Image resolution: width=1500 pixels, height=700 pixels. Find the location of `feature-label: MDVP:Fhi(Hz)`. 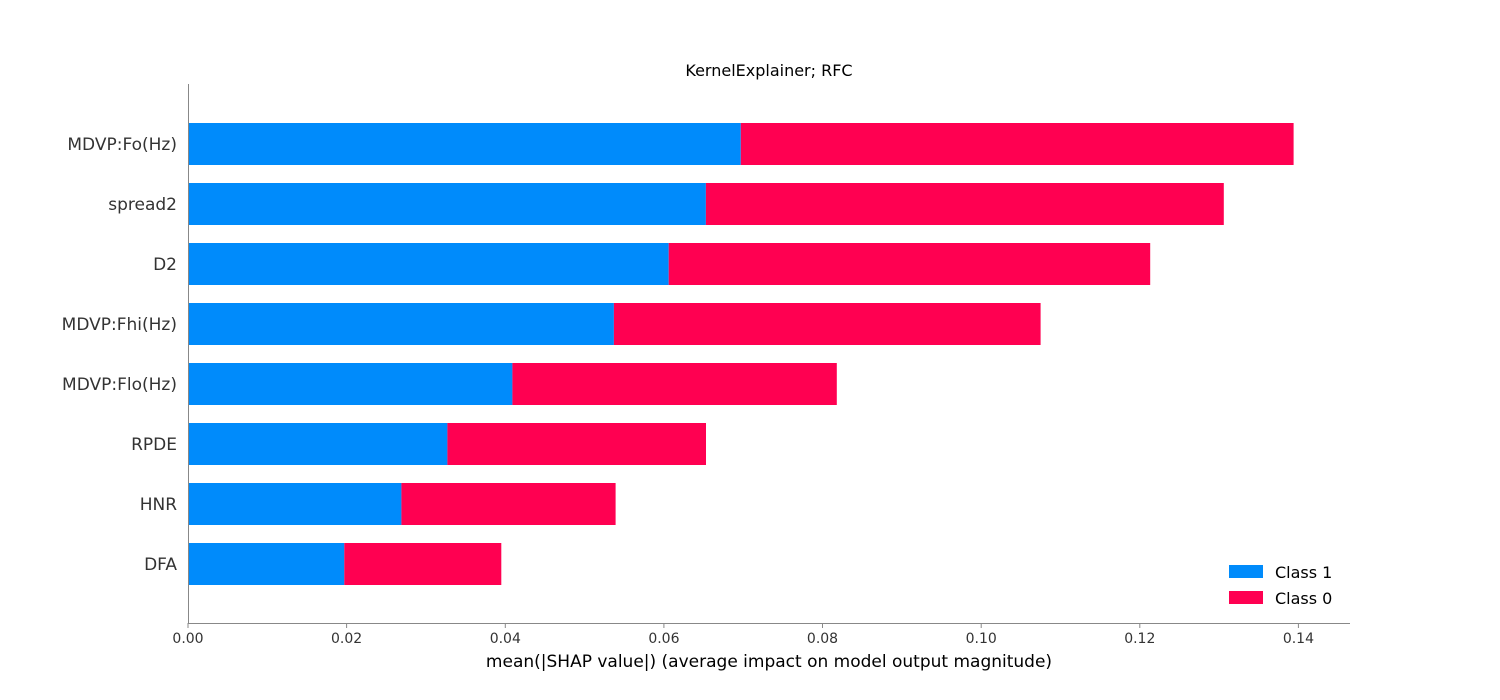

feature-label: MDVP:Fhi(Hz) is located at coordinates (119, 325).